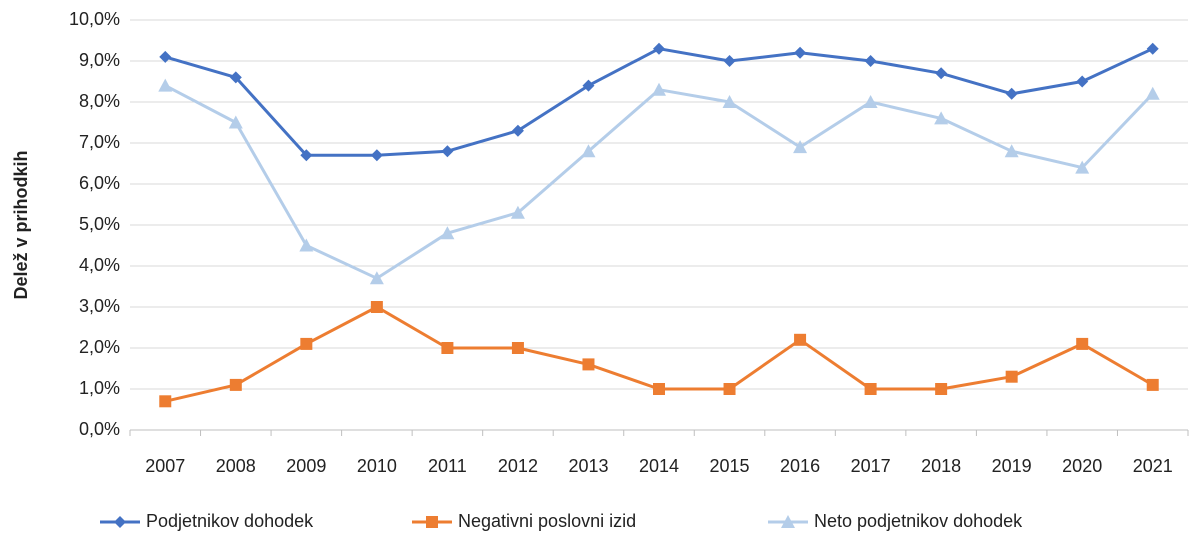  I want to click on y-tick-label: 9,0%, so click(99, 60).